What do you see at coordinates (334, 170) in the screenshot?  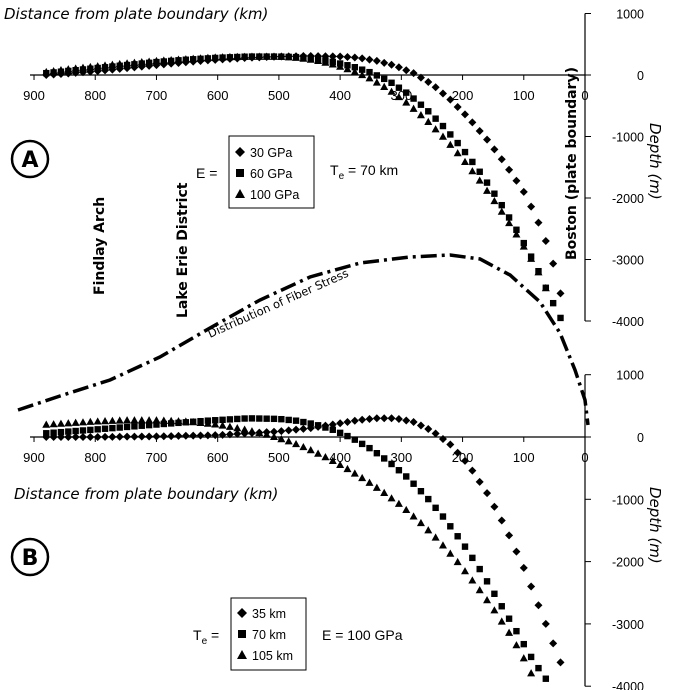 I see `te-t: T` at bounding box center [334, 170].